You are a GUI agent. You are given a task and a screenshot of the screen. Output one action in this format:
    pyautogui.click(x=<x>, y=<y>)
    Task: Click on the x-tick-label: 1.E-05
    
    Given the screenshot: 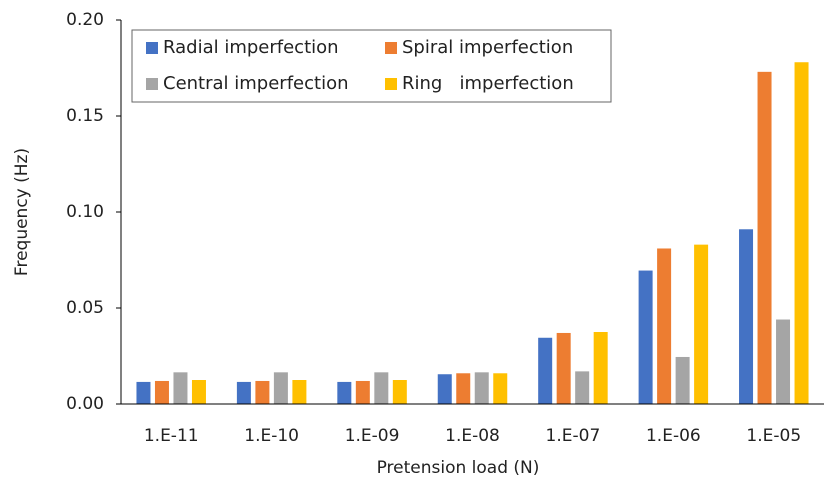 What is the action you would take?
    pyautogui.click(x=773, y=436)
    